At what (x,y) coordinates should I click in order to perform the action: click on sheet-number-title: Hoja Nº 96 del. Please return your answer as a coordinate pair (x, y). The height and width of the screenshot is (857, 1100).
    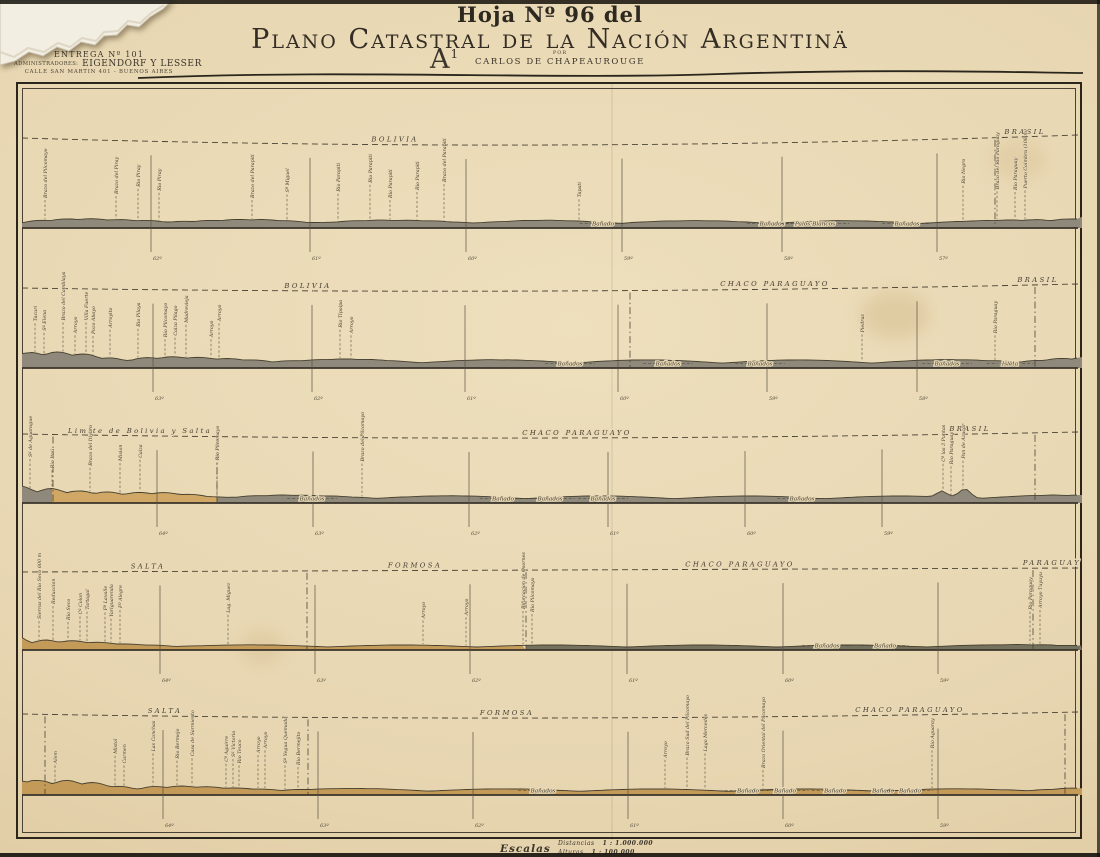
    Looking at the image, I should click on (550, 14).